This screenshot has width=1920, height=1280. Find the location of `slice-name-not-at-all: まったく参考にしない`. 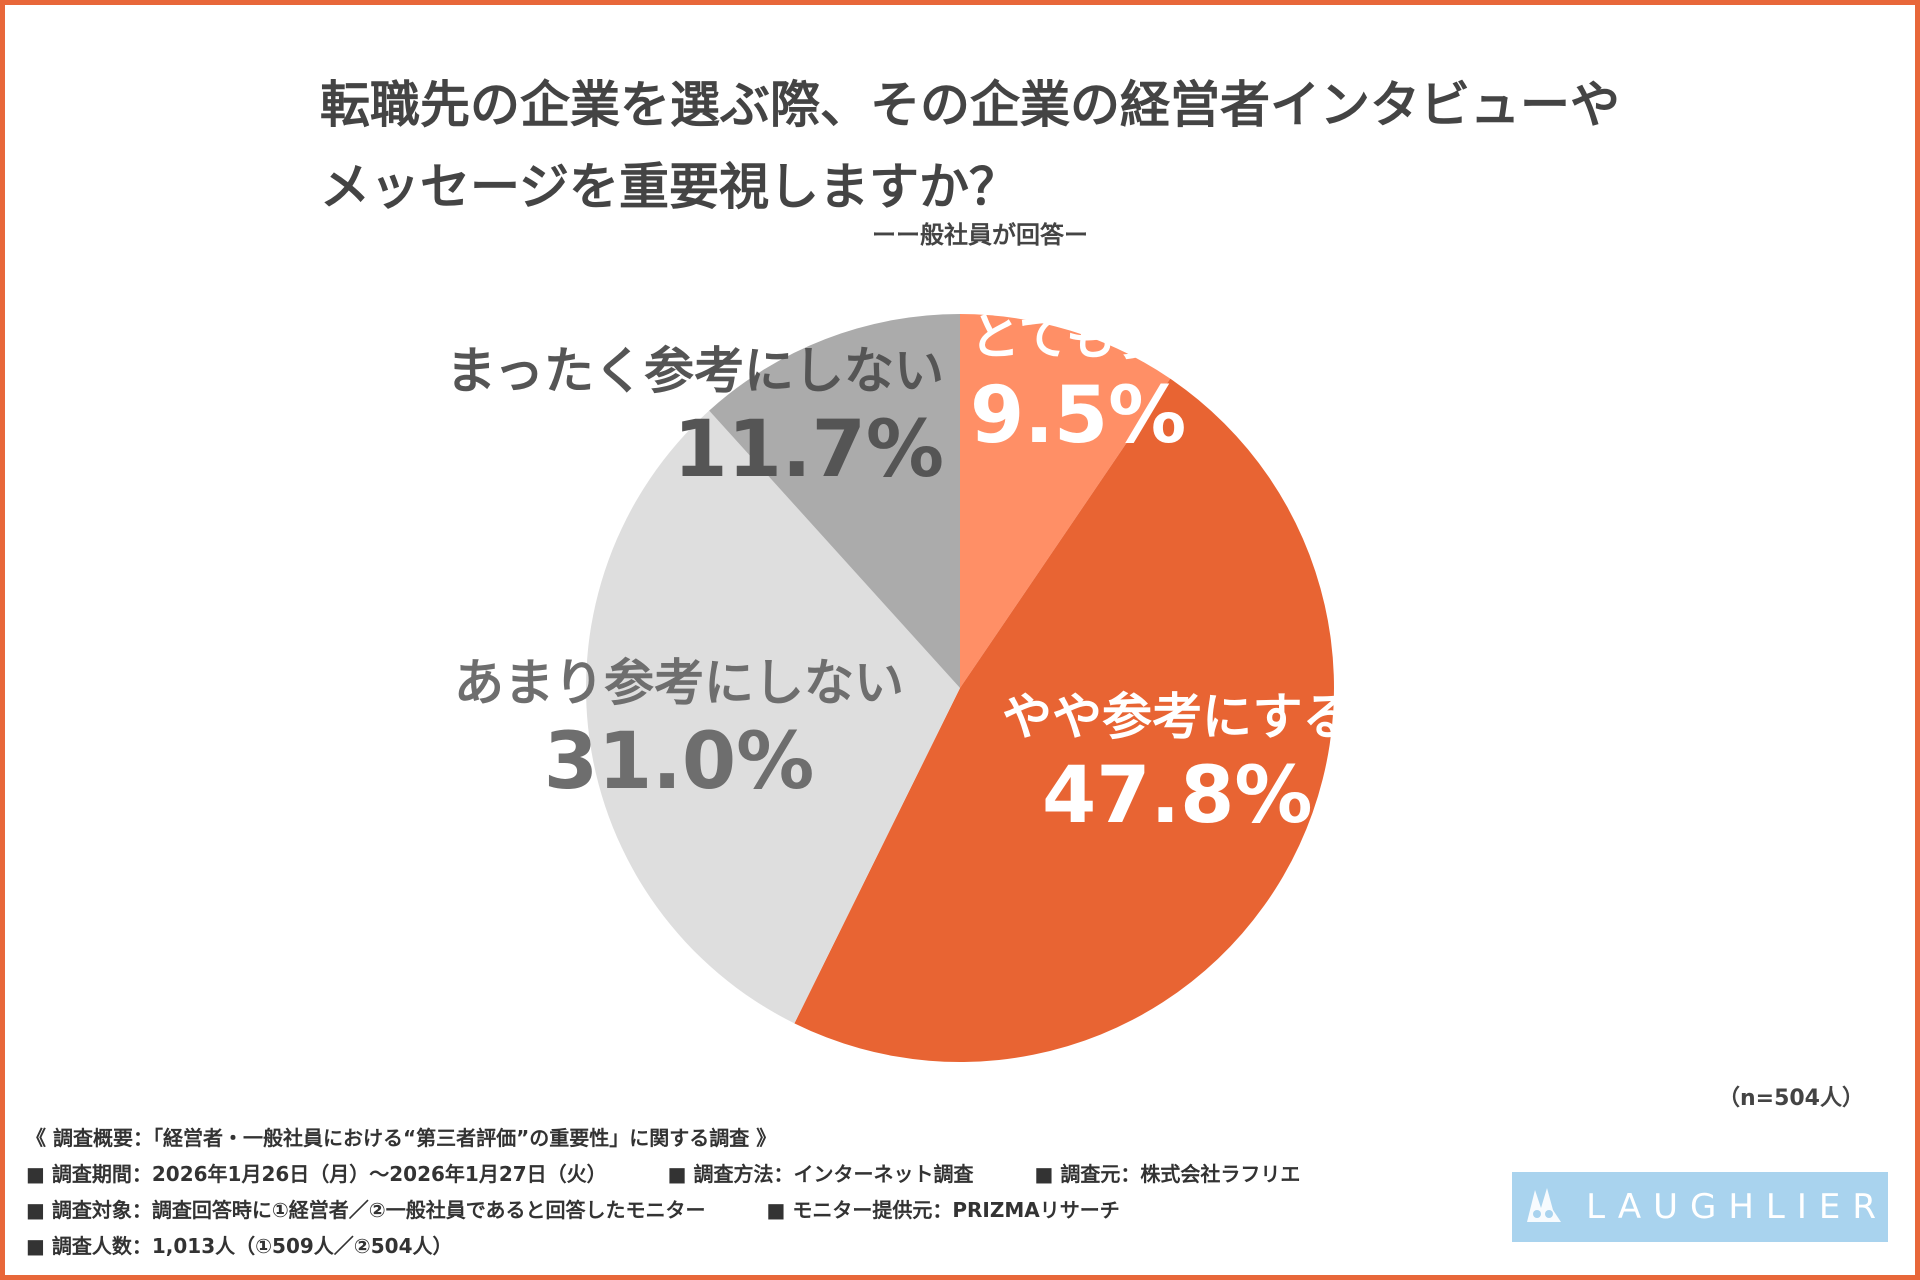

slice-name-not-at-all: まったく参考にしない is located at coordinates (695, 371).